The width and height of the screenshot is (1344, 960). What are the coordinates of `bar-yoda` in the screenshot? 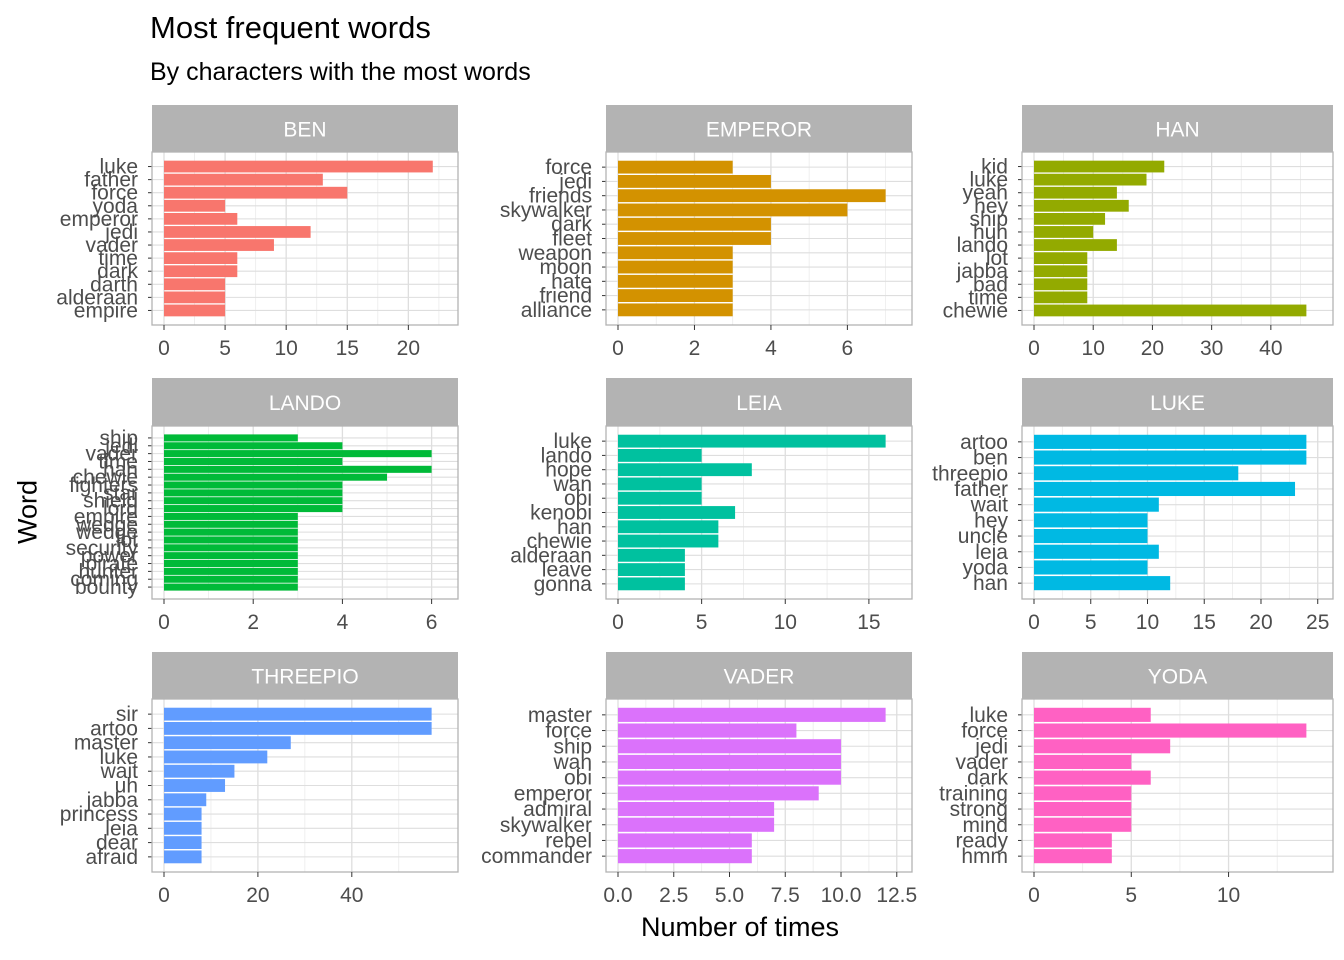 It's located at (1091, 567).